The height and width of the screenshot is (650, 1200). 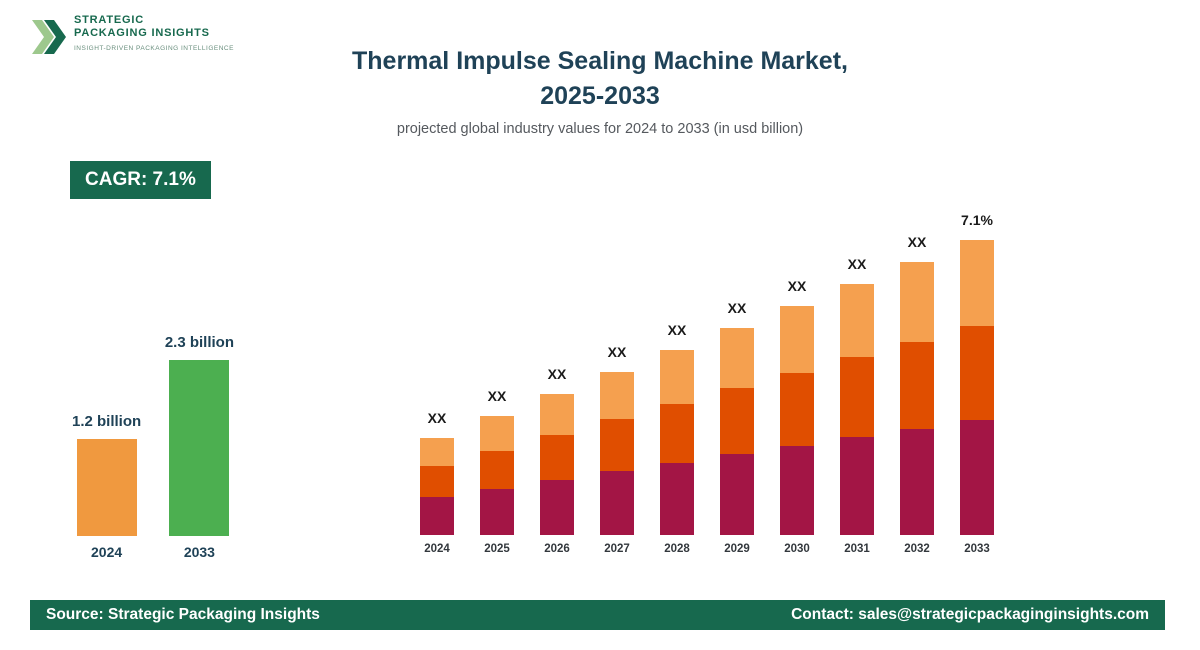 I want to click on brand-tagline: INSIGHT-DRIVEN PACKAGING INTELLIGENCE, so click(x=154, y=48).